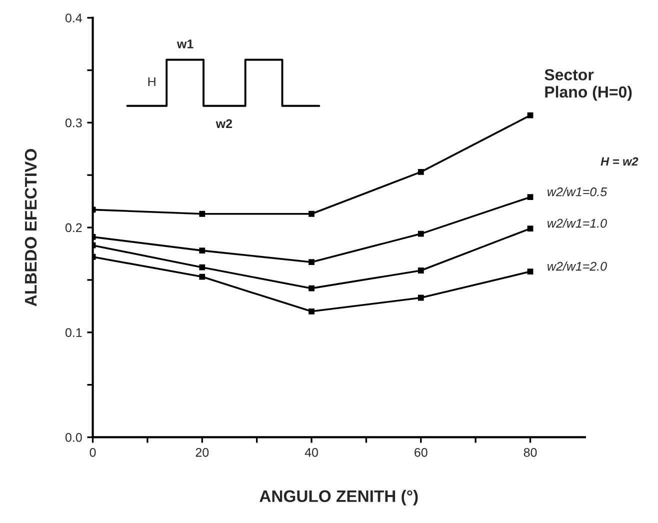 Image resolution: width=658 pixels, height=523 pixels. I want to click on annotation: w2, so click(224, 123).